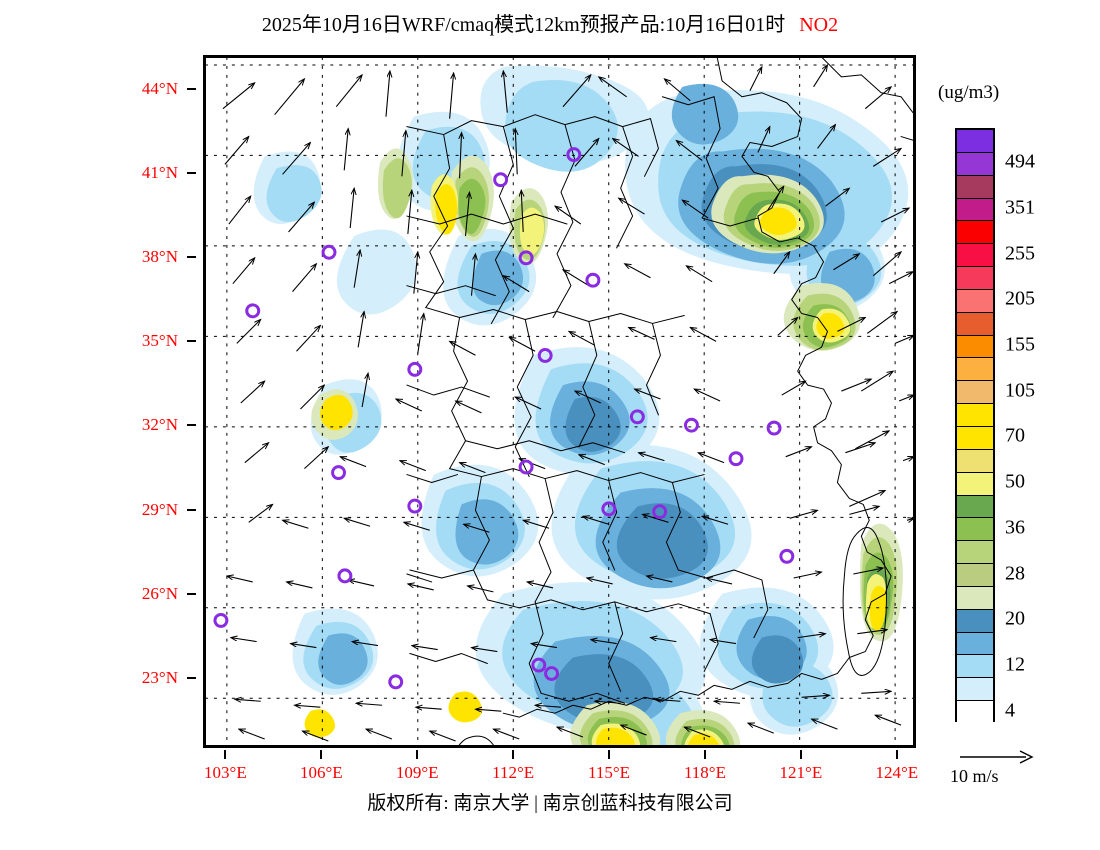 The image size is (1100, 850). Describe the element at coordinates (1020, 344) in the screenshot. I see `colorbar-tick-label: 155` at that location.